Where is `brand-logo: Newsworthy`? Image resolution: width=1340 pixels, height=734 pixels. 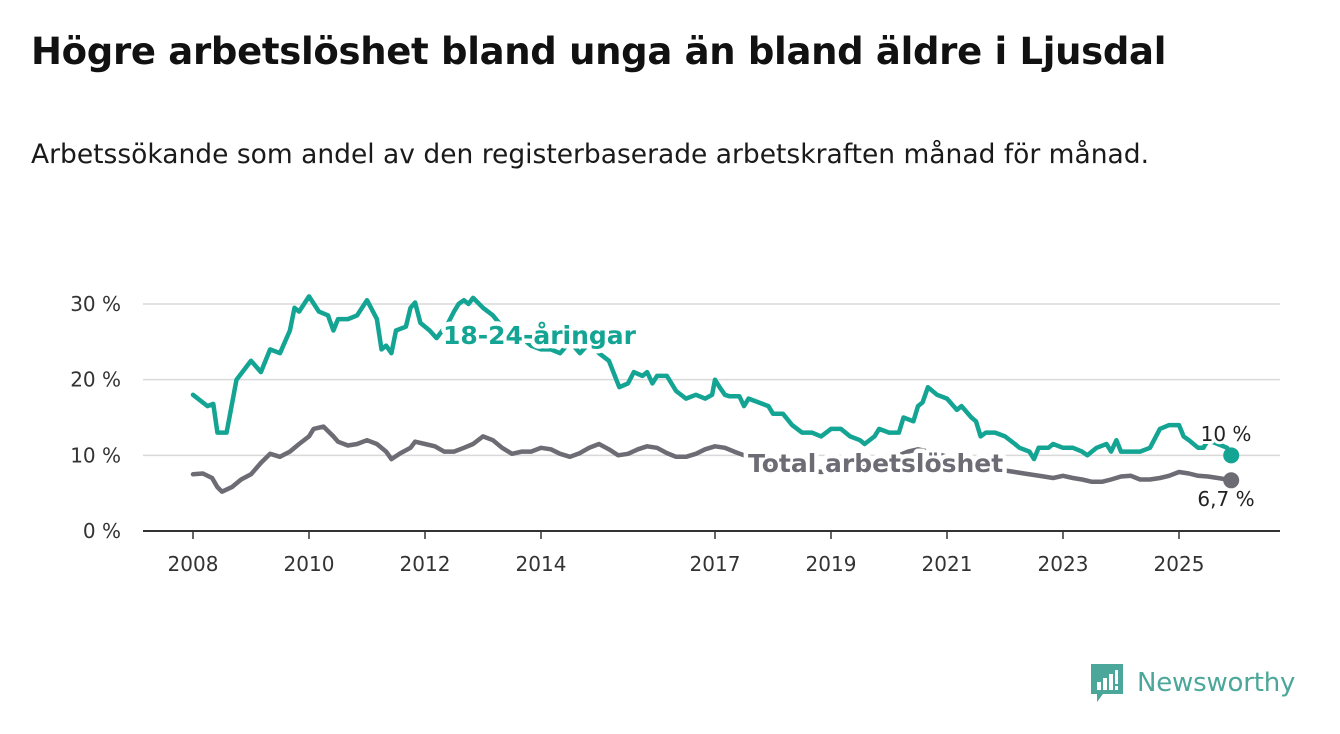 brand-logo: Newsworthy is located at coordinates (1192, 683).